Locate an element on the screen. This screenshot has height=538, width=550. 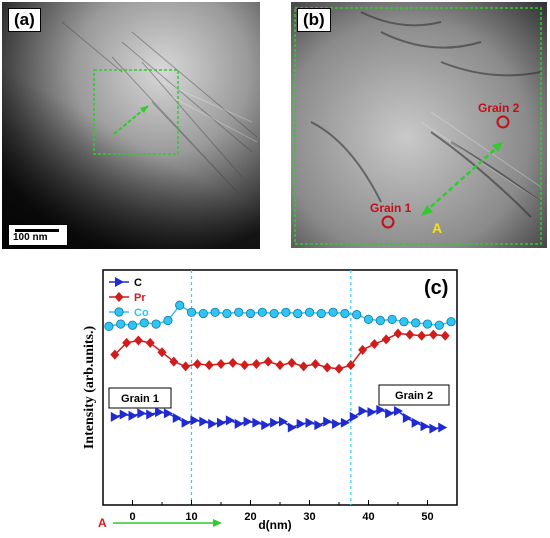
x-tick-label: 50 is located at coordinates (427, 517).